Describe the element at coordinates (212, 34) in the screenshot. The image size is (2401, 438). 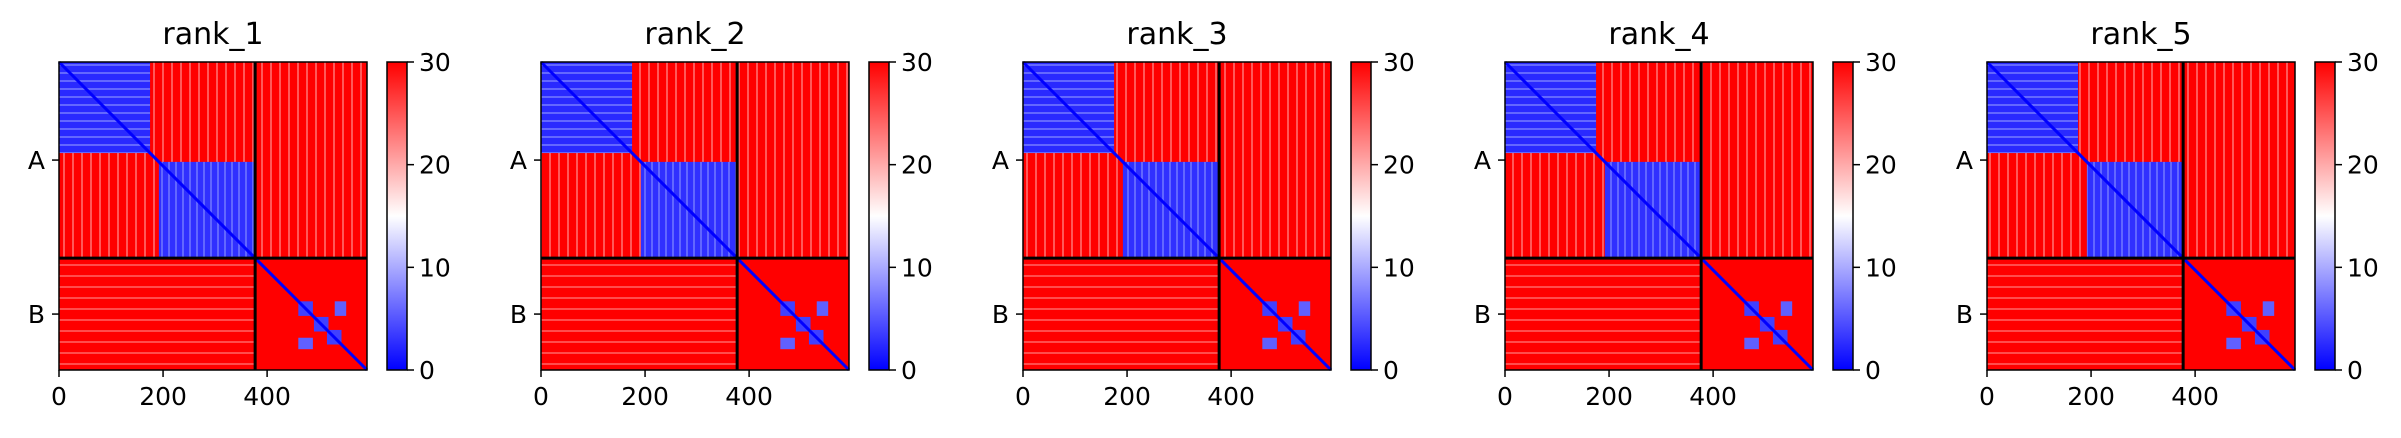
I see `panel-title: rank_1` at that location.